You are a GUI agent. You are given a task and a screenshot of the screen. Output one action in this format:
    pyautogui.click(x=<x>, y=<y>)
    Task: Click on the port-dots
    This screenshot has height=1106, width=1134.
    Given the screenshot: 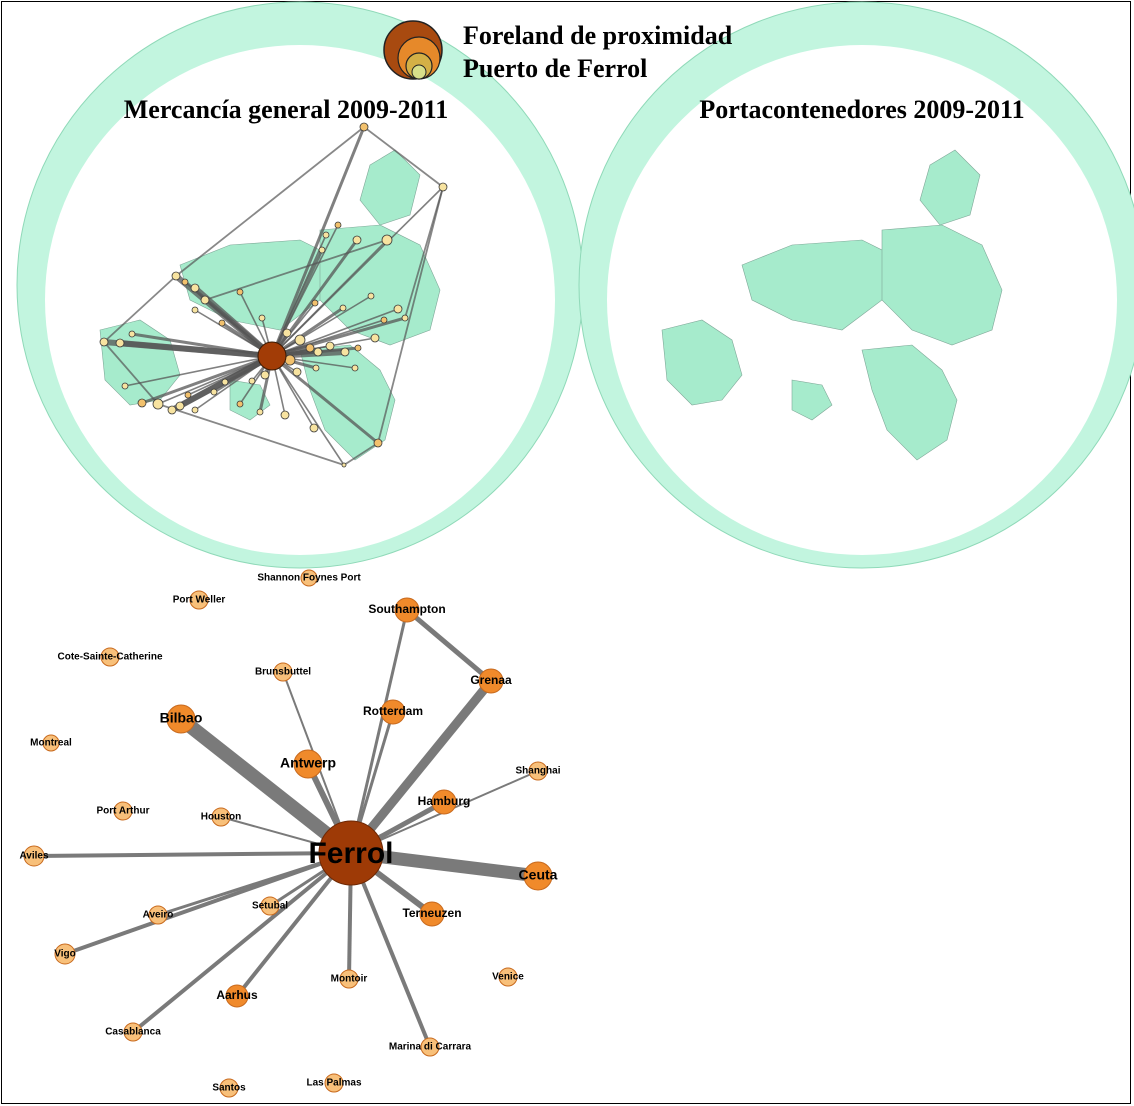 What is the action you would take?
    pyautogui.click(x=273, y=295)
    